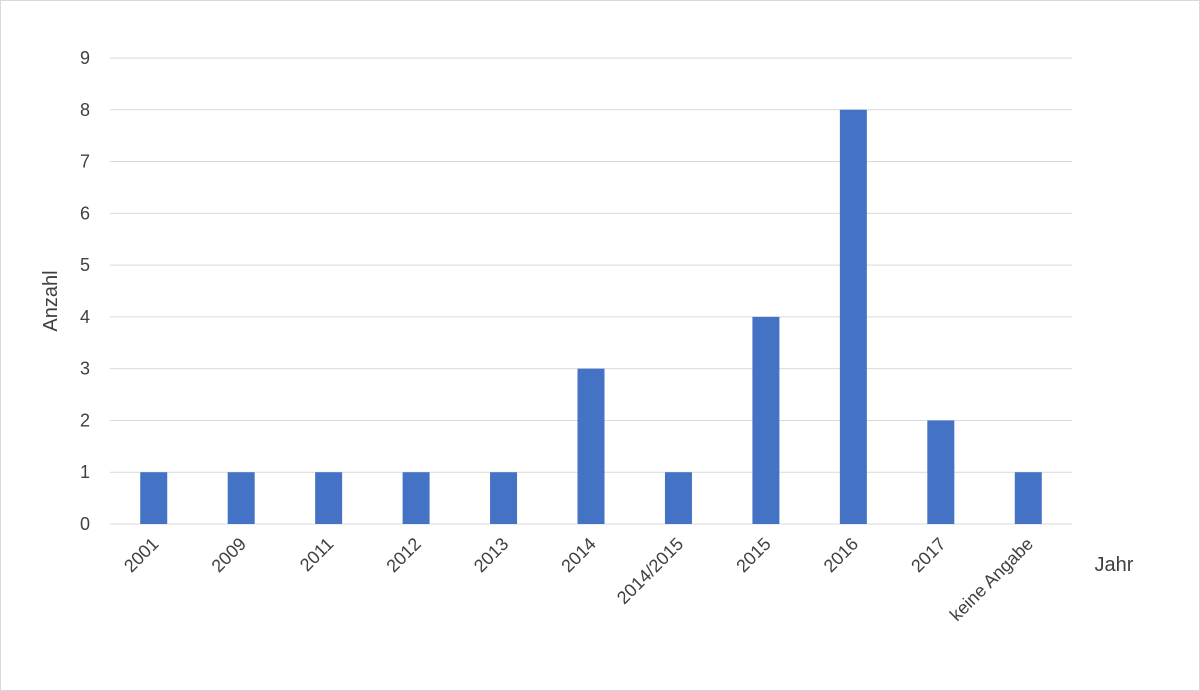  I want to click on x-tick-label: 2011, so click(317, 555).